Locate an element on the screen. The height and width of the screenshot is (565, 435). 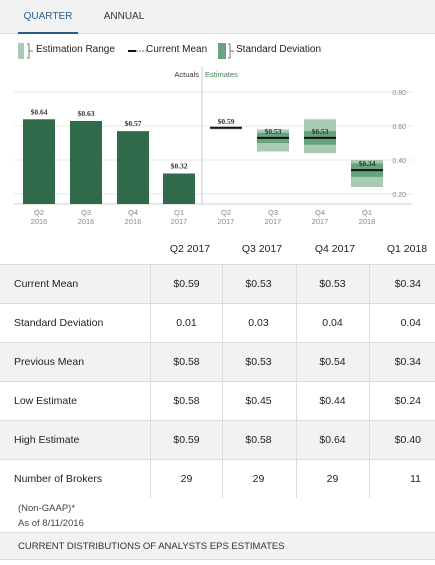
bar-value-label: $0.32 is located at coordinates (179, 166).